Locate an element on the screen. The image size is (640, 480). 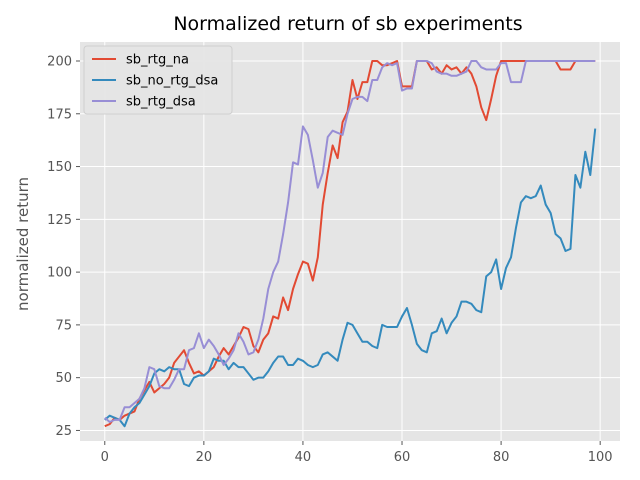
y-tick-label: 25 is located at coordinates (63, 431).